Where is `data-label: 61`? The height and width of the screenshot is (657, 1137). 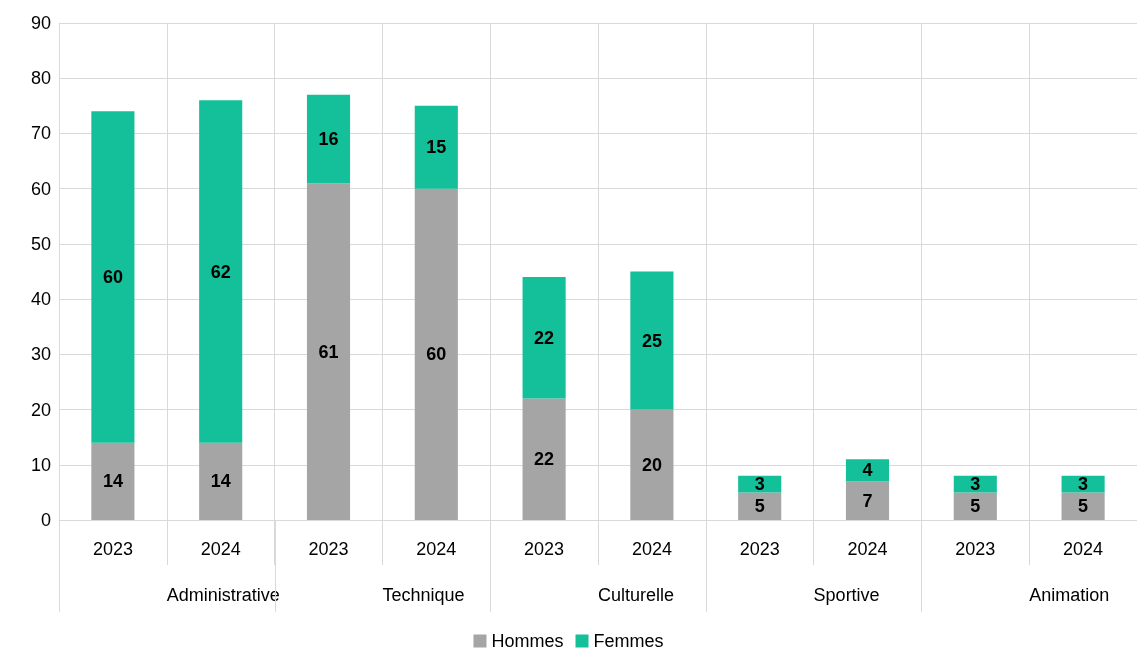
data-label: 61 is located at coordinates (328, 351).